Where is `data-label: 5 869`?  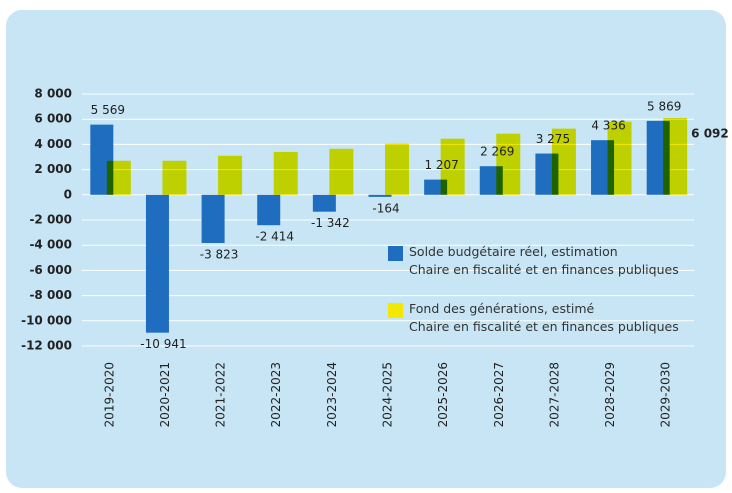
data-label: 5 869 is located at coordinates (664, 106).